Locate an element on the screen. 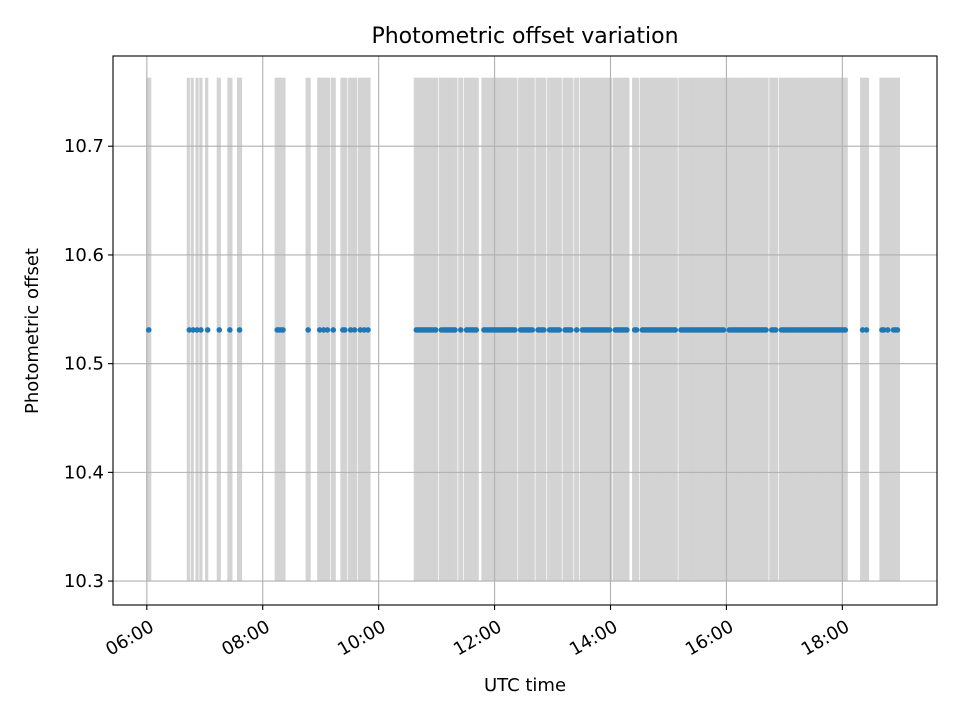 This screenshot has width=960, height=724. y-tick-label: 10.5 is located at coordinates (84, 364).